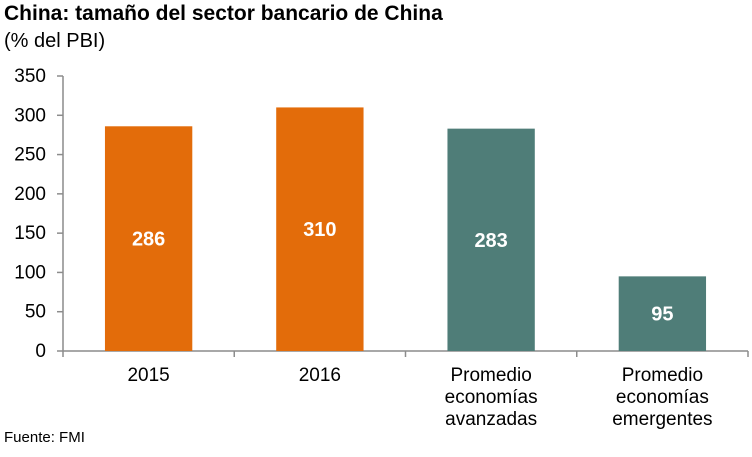 The image size is (752, 457). I want to click on y-tick-label: 200, so click(30, 194).